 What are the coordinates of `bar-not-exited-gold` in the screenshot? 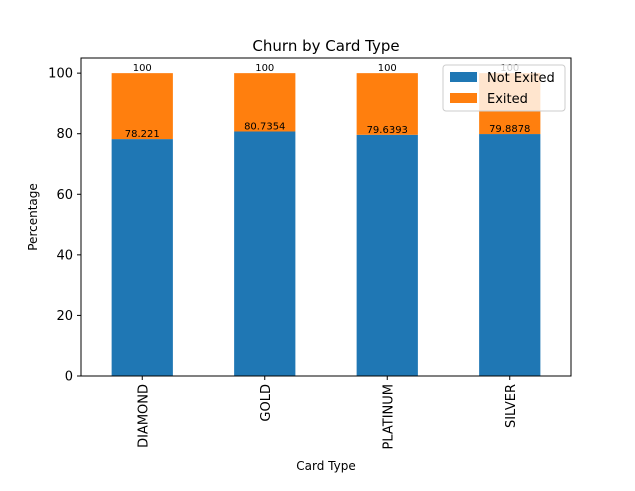 It's located at (265, 253).